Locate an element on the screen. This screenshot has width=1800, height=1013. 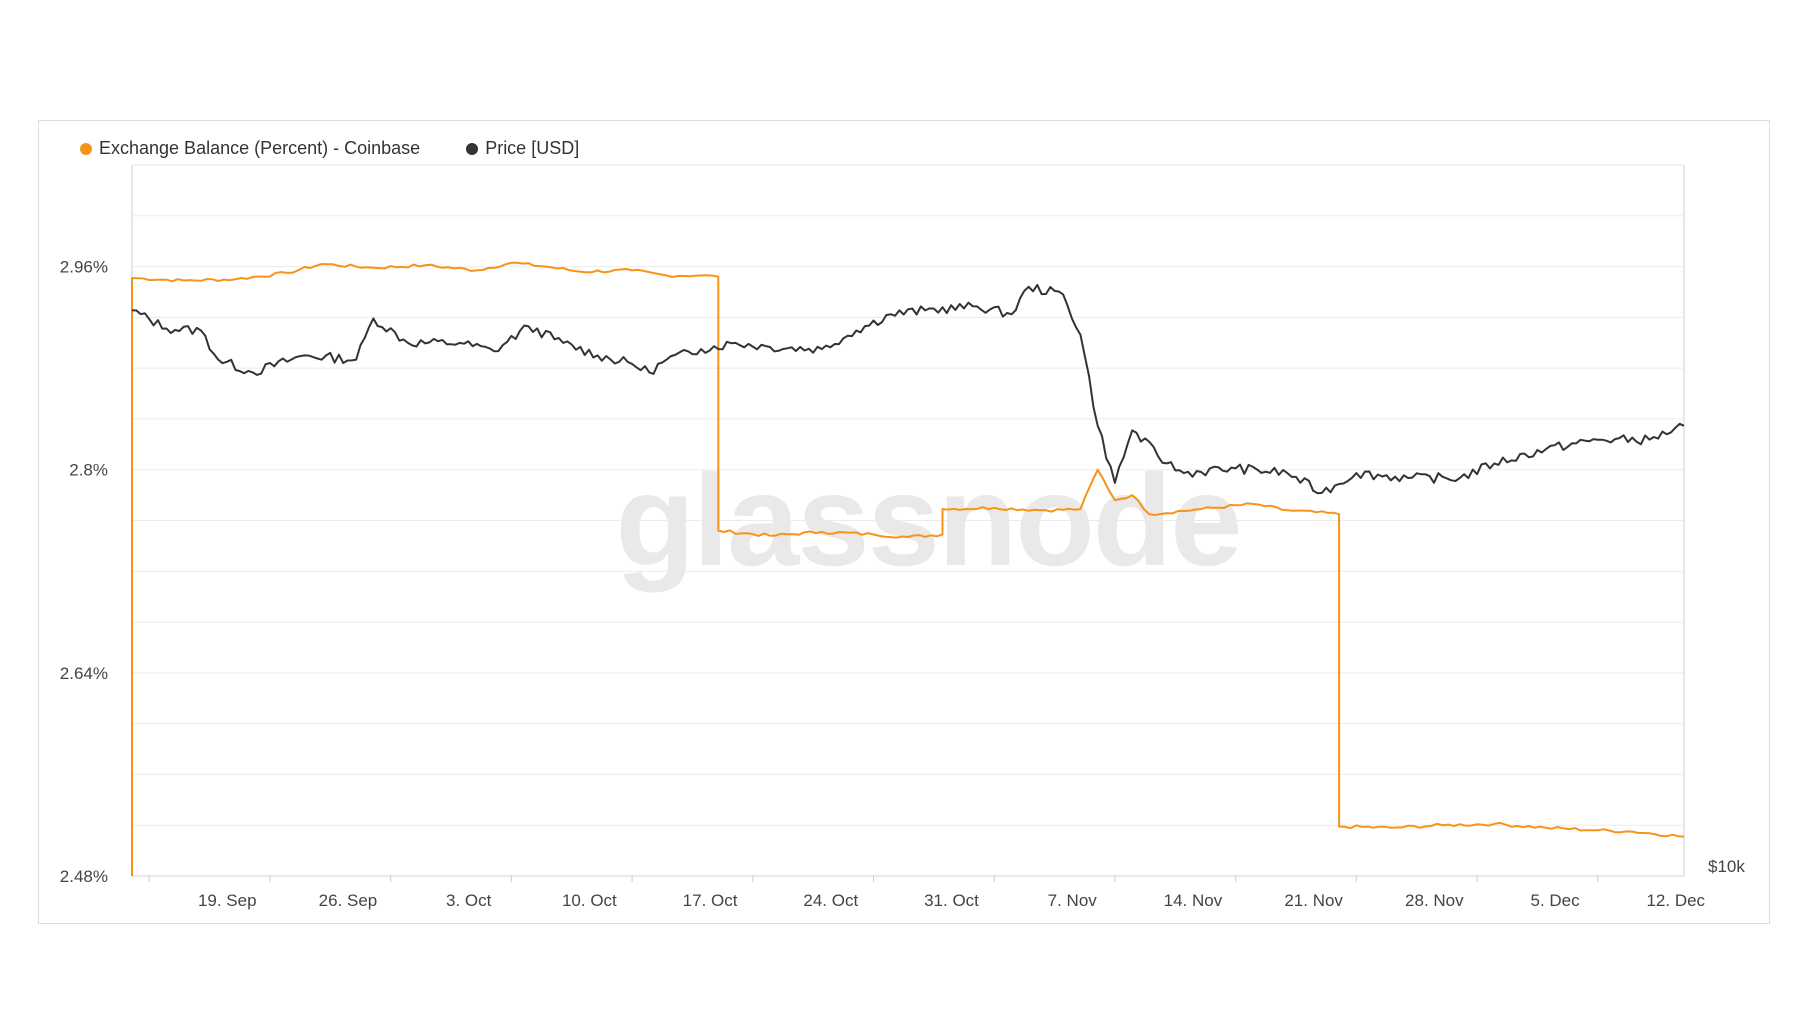
y-tick-label-left: 2.8% is located at coordinates (88, 470).